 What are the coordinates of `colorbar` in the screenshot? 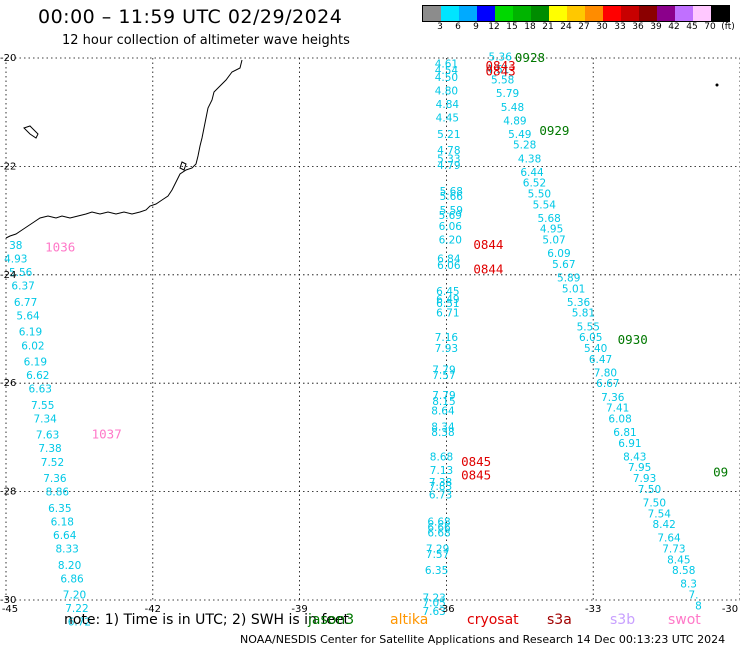 It's located at (576, 13).